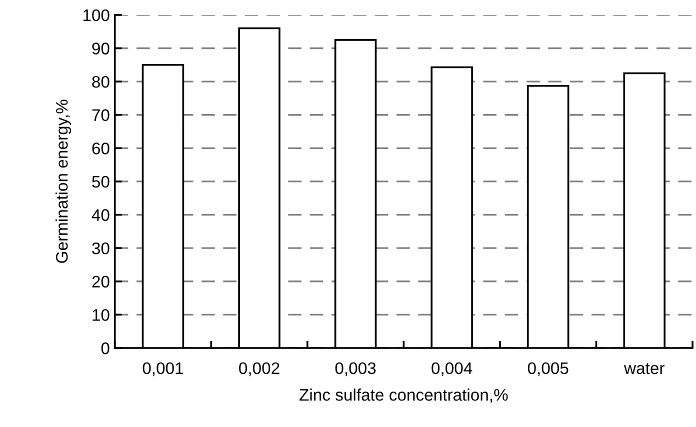  I want to click on y-tick-label: 30, so click(101, 248).